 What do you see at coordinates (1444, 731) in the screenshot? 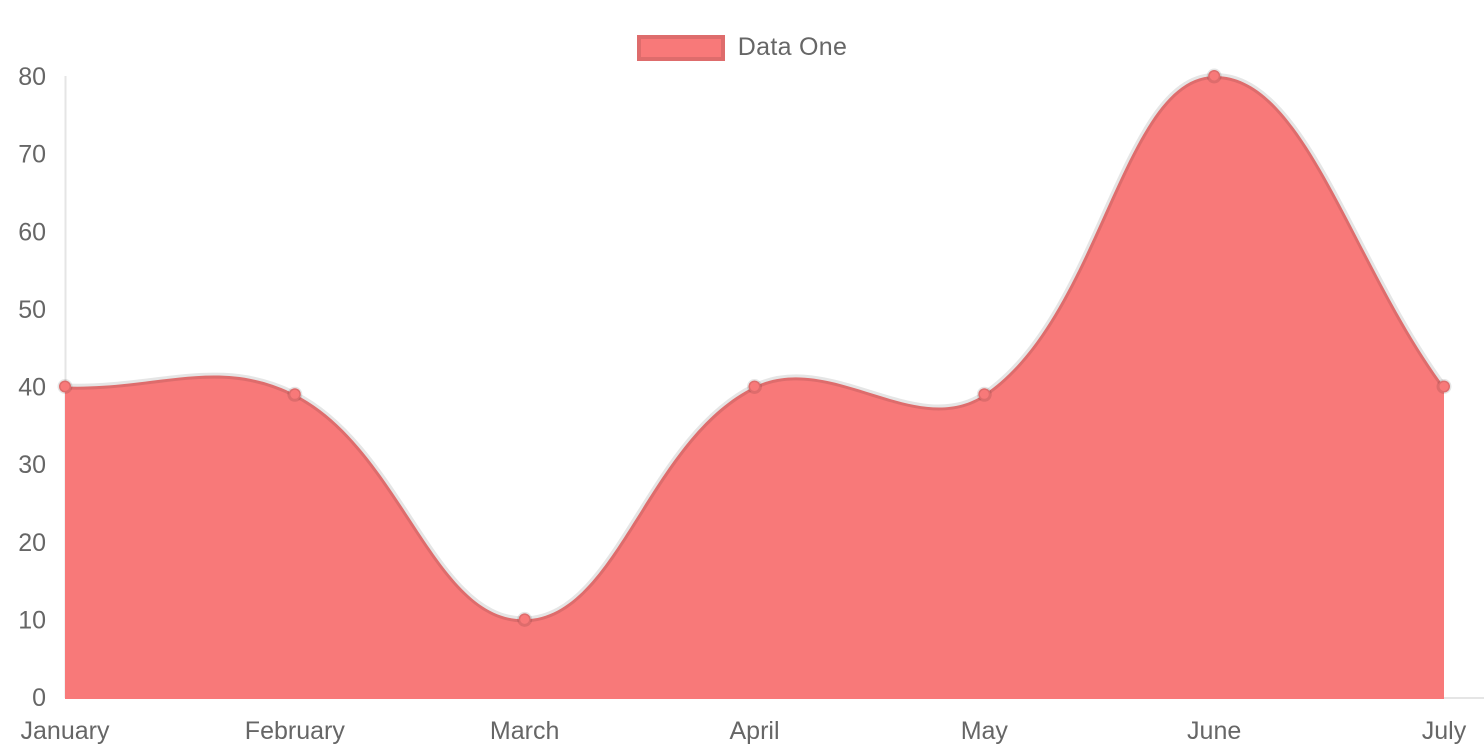
I see `x-axis-label-july: July` at bounding box center [1444, 731].